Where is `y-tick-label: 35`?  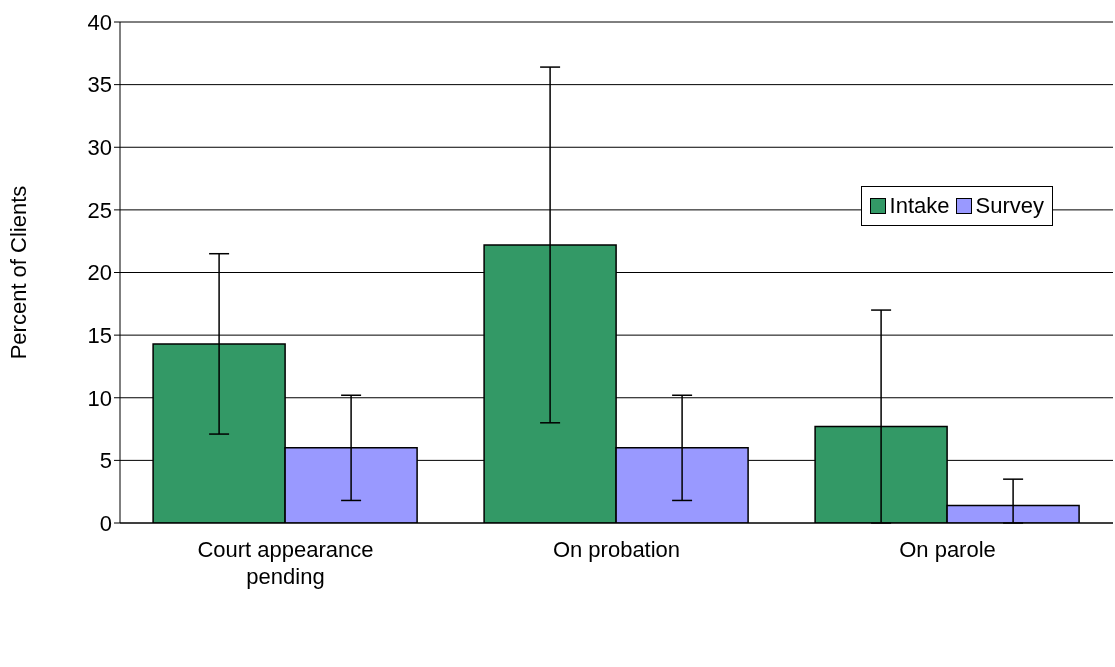
y-tick-label: 35 is located at coordinates (99, 85).